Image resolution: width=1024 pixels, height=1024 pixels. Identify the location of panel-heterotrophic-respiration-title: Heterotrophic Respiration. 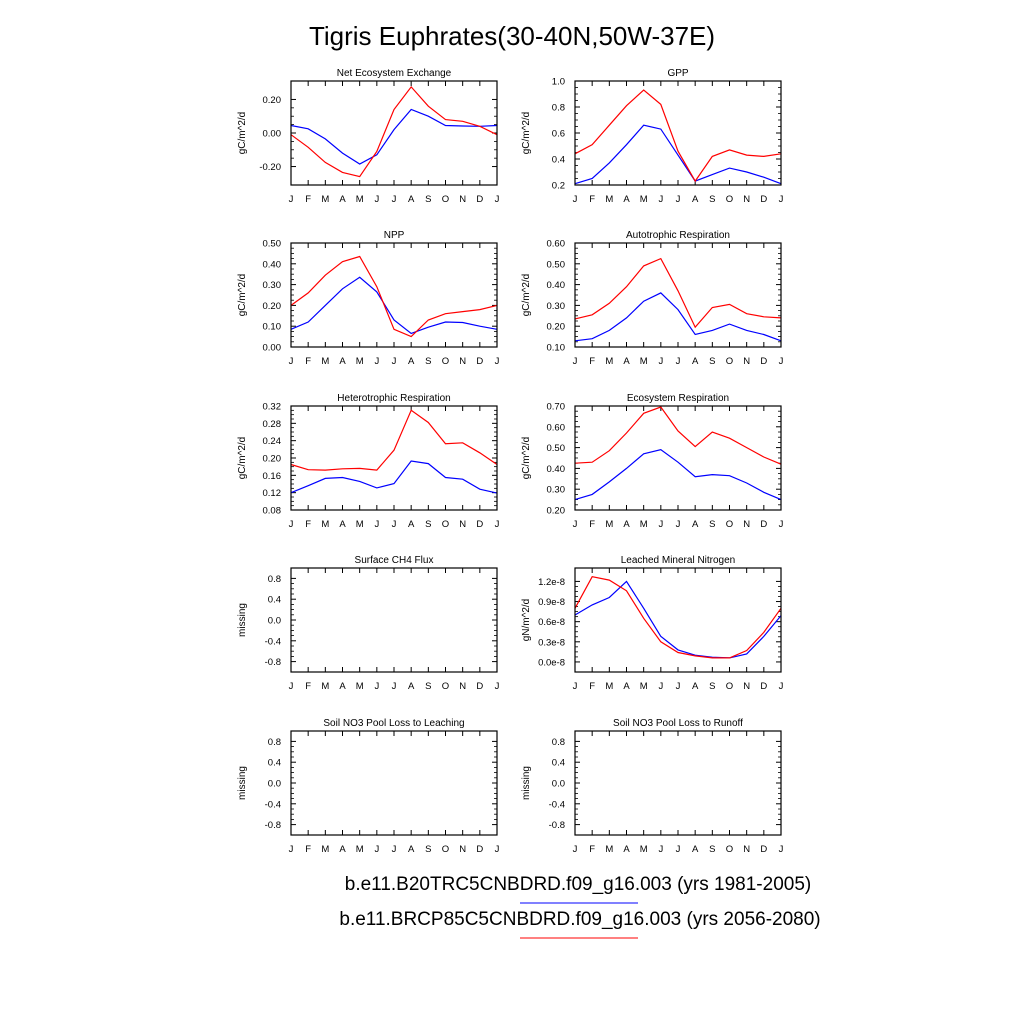
(393, 398).